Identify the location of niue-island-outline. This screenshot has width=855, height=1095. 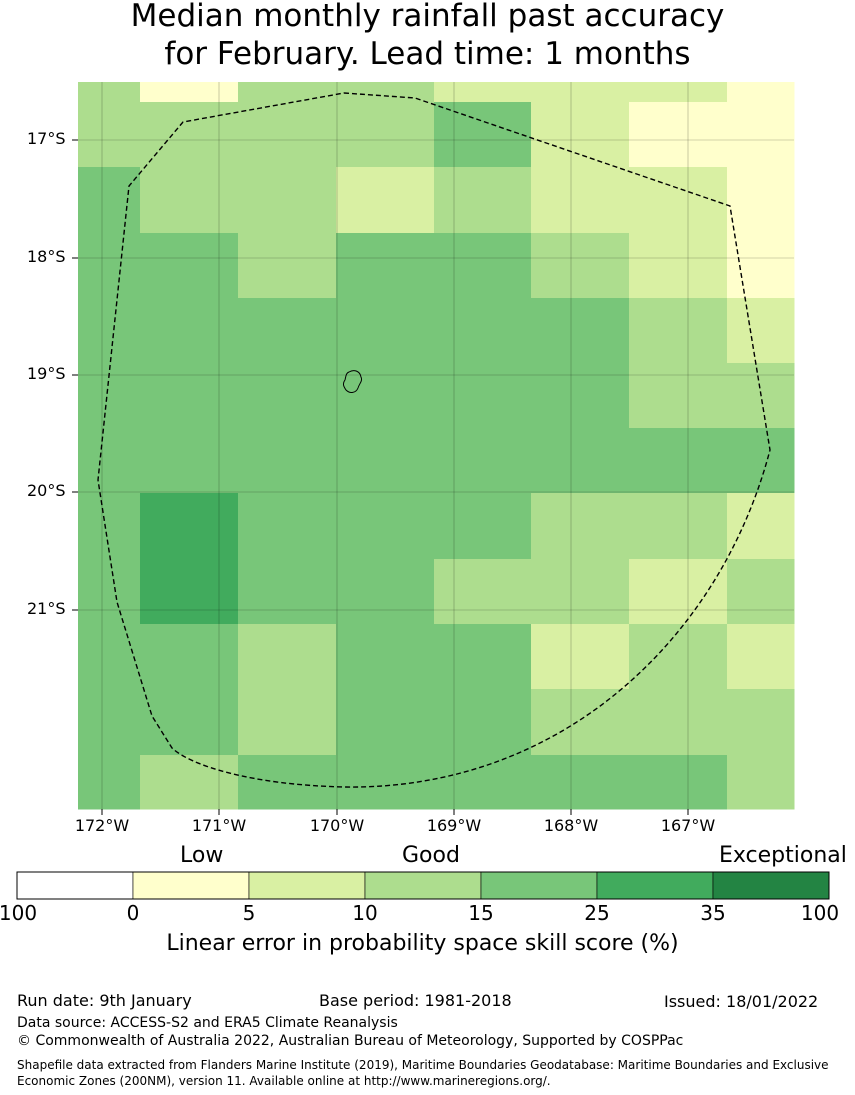
(352, 381).